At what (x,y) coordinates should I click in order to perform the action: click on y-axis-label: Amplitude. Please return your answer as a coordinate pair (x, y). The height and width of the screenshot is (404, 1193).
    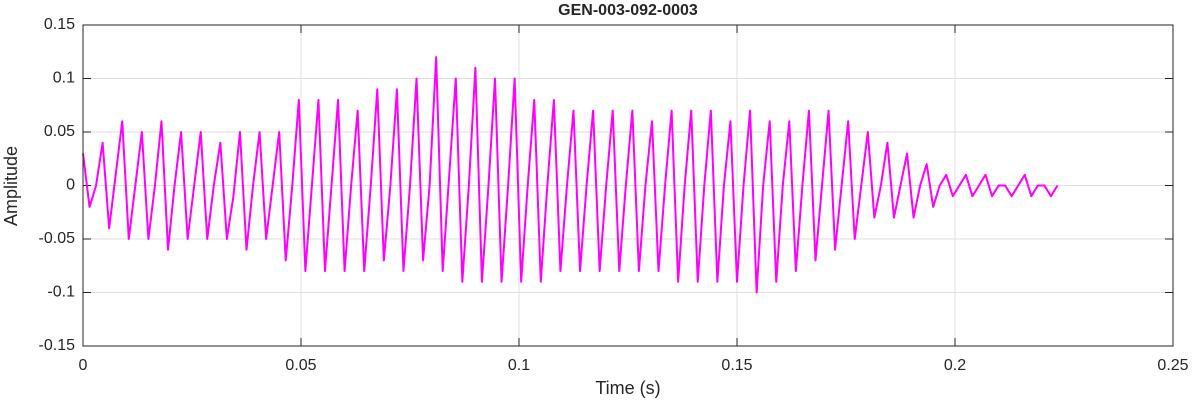
    Looking at the image, I should click on (11, 186).